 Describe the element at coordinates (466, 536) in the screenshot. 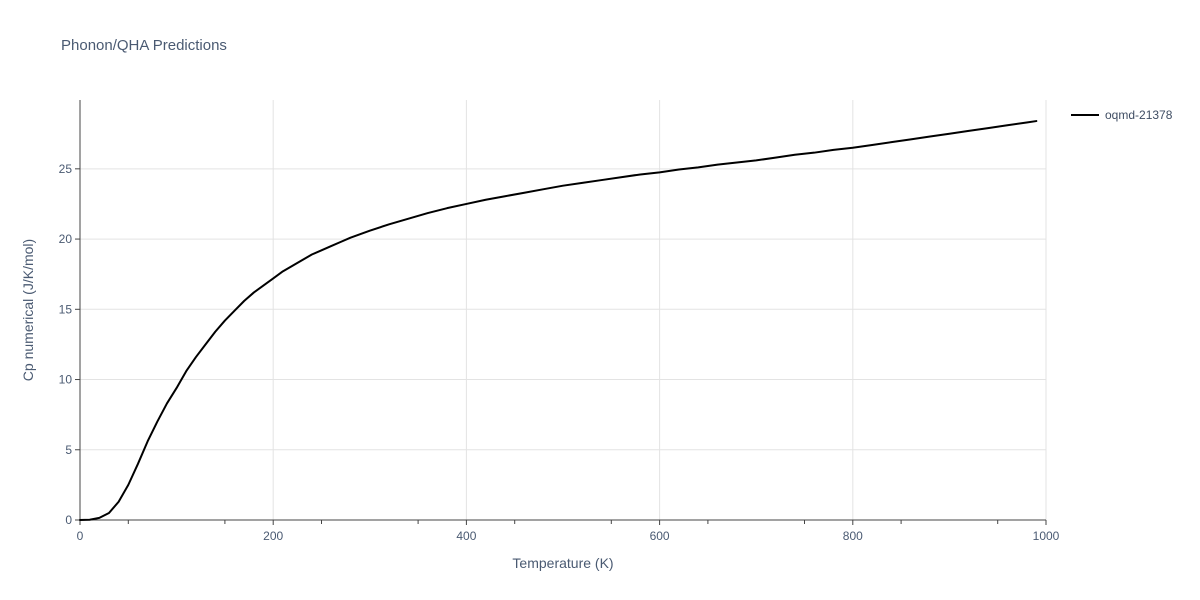

I see `x-tick-label: 400` at that location.